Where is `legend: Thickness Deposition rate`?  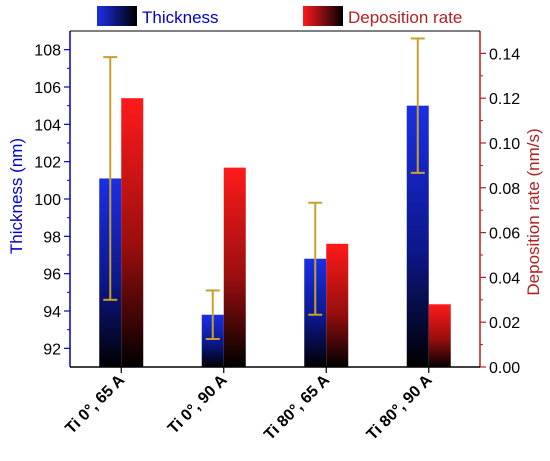 legend: Thickness Deposition rate is located at coordinates (279, 16).